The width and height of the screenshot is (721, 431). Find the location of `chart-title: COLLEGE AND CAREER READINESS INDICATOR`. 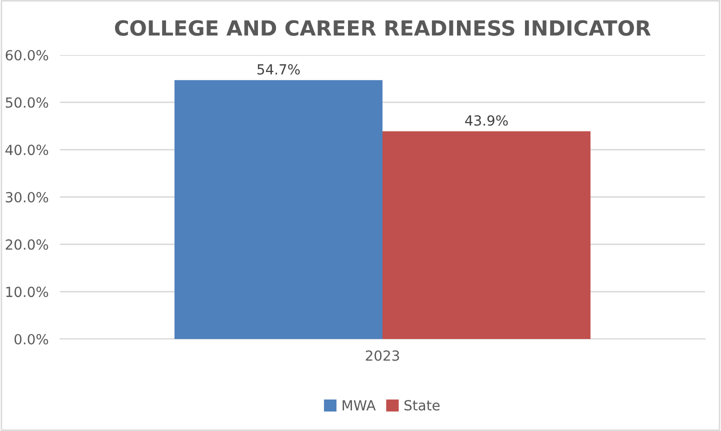

chart-title: COLLEGE AND CAREER READINESS INDICATOR is located at coordinates (382, 28).